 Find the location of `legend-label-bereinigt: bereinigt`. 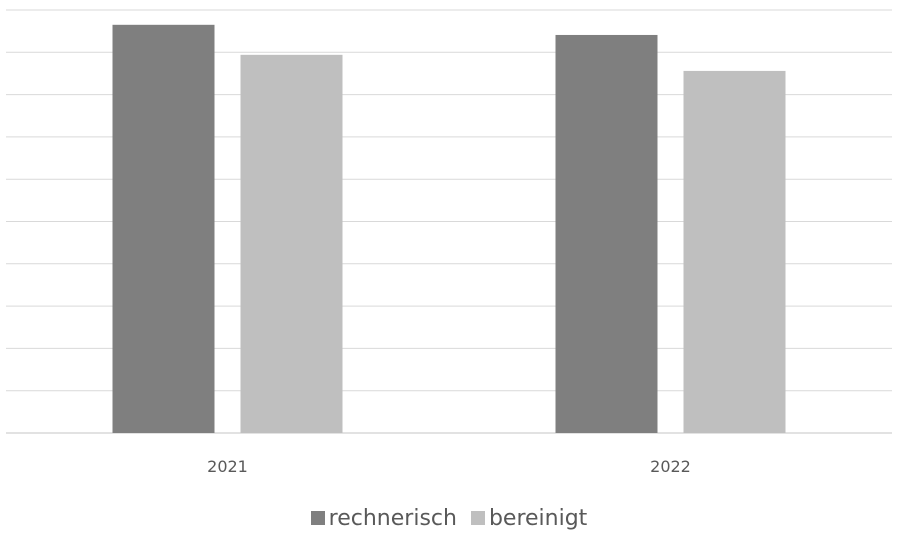

legend-label-bereinigt: bereinigt is located at coordinates (538, 518).